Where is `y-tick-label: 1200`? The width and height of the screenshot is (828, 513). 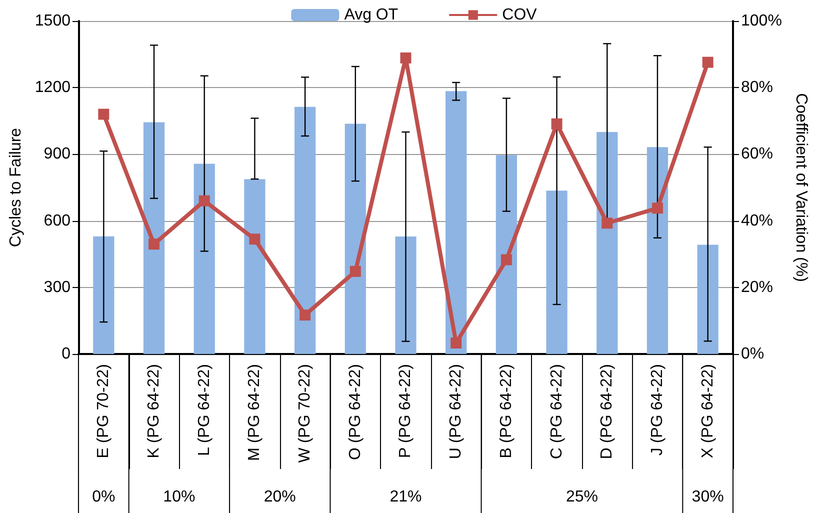
y-tick-label: 1200 is located at coordinates (52, 87).